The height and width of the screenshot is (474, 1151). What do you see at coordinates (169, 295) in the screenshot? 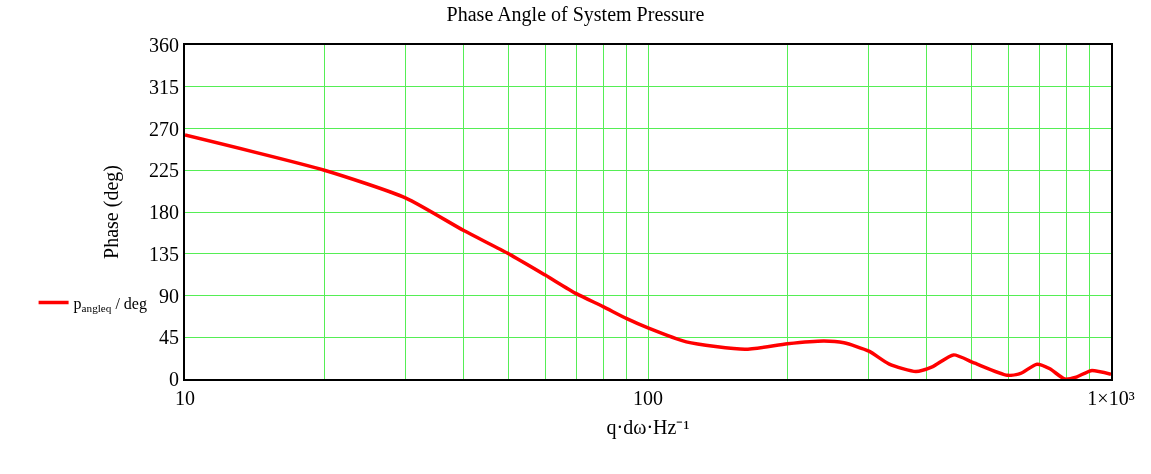
I see `y-tick-label: 90` at bounding box center [169, 295].